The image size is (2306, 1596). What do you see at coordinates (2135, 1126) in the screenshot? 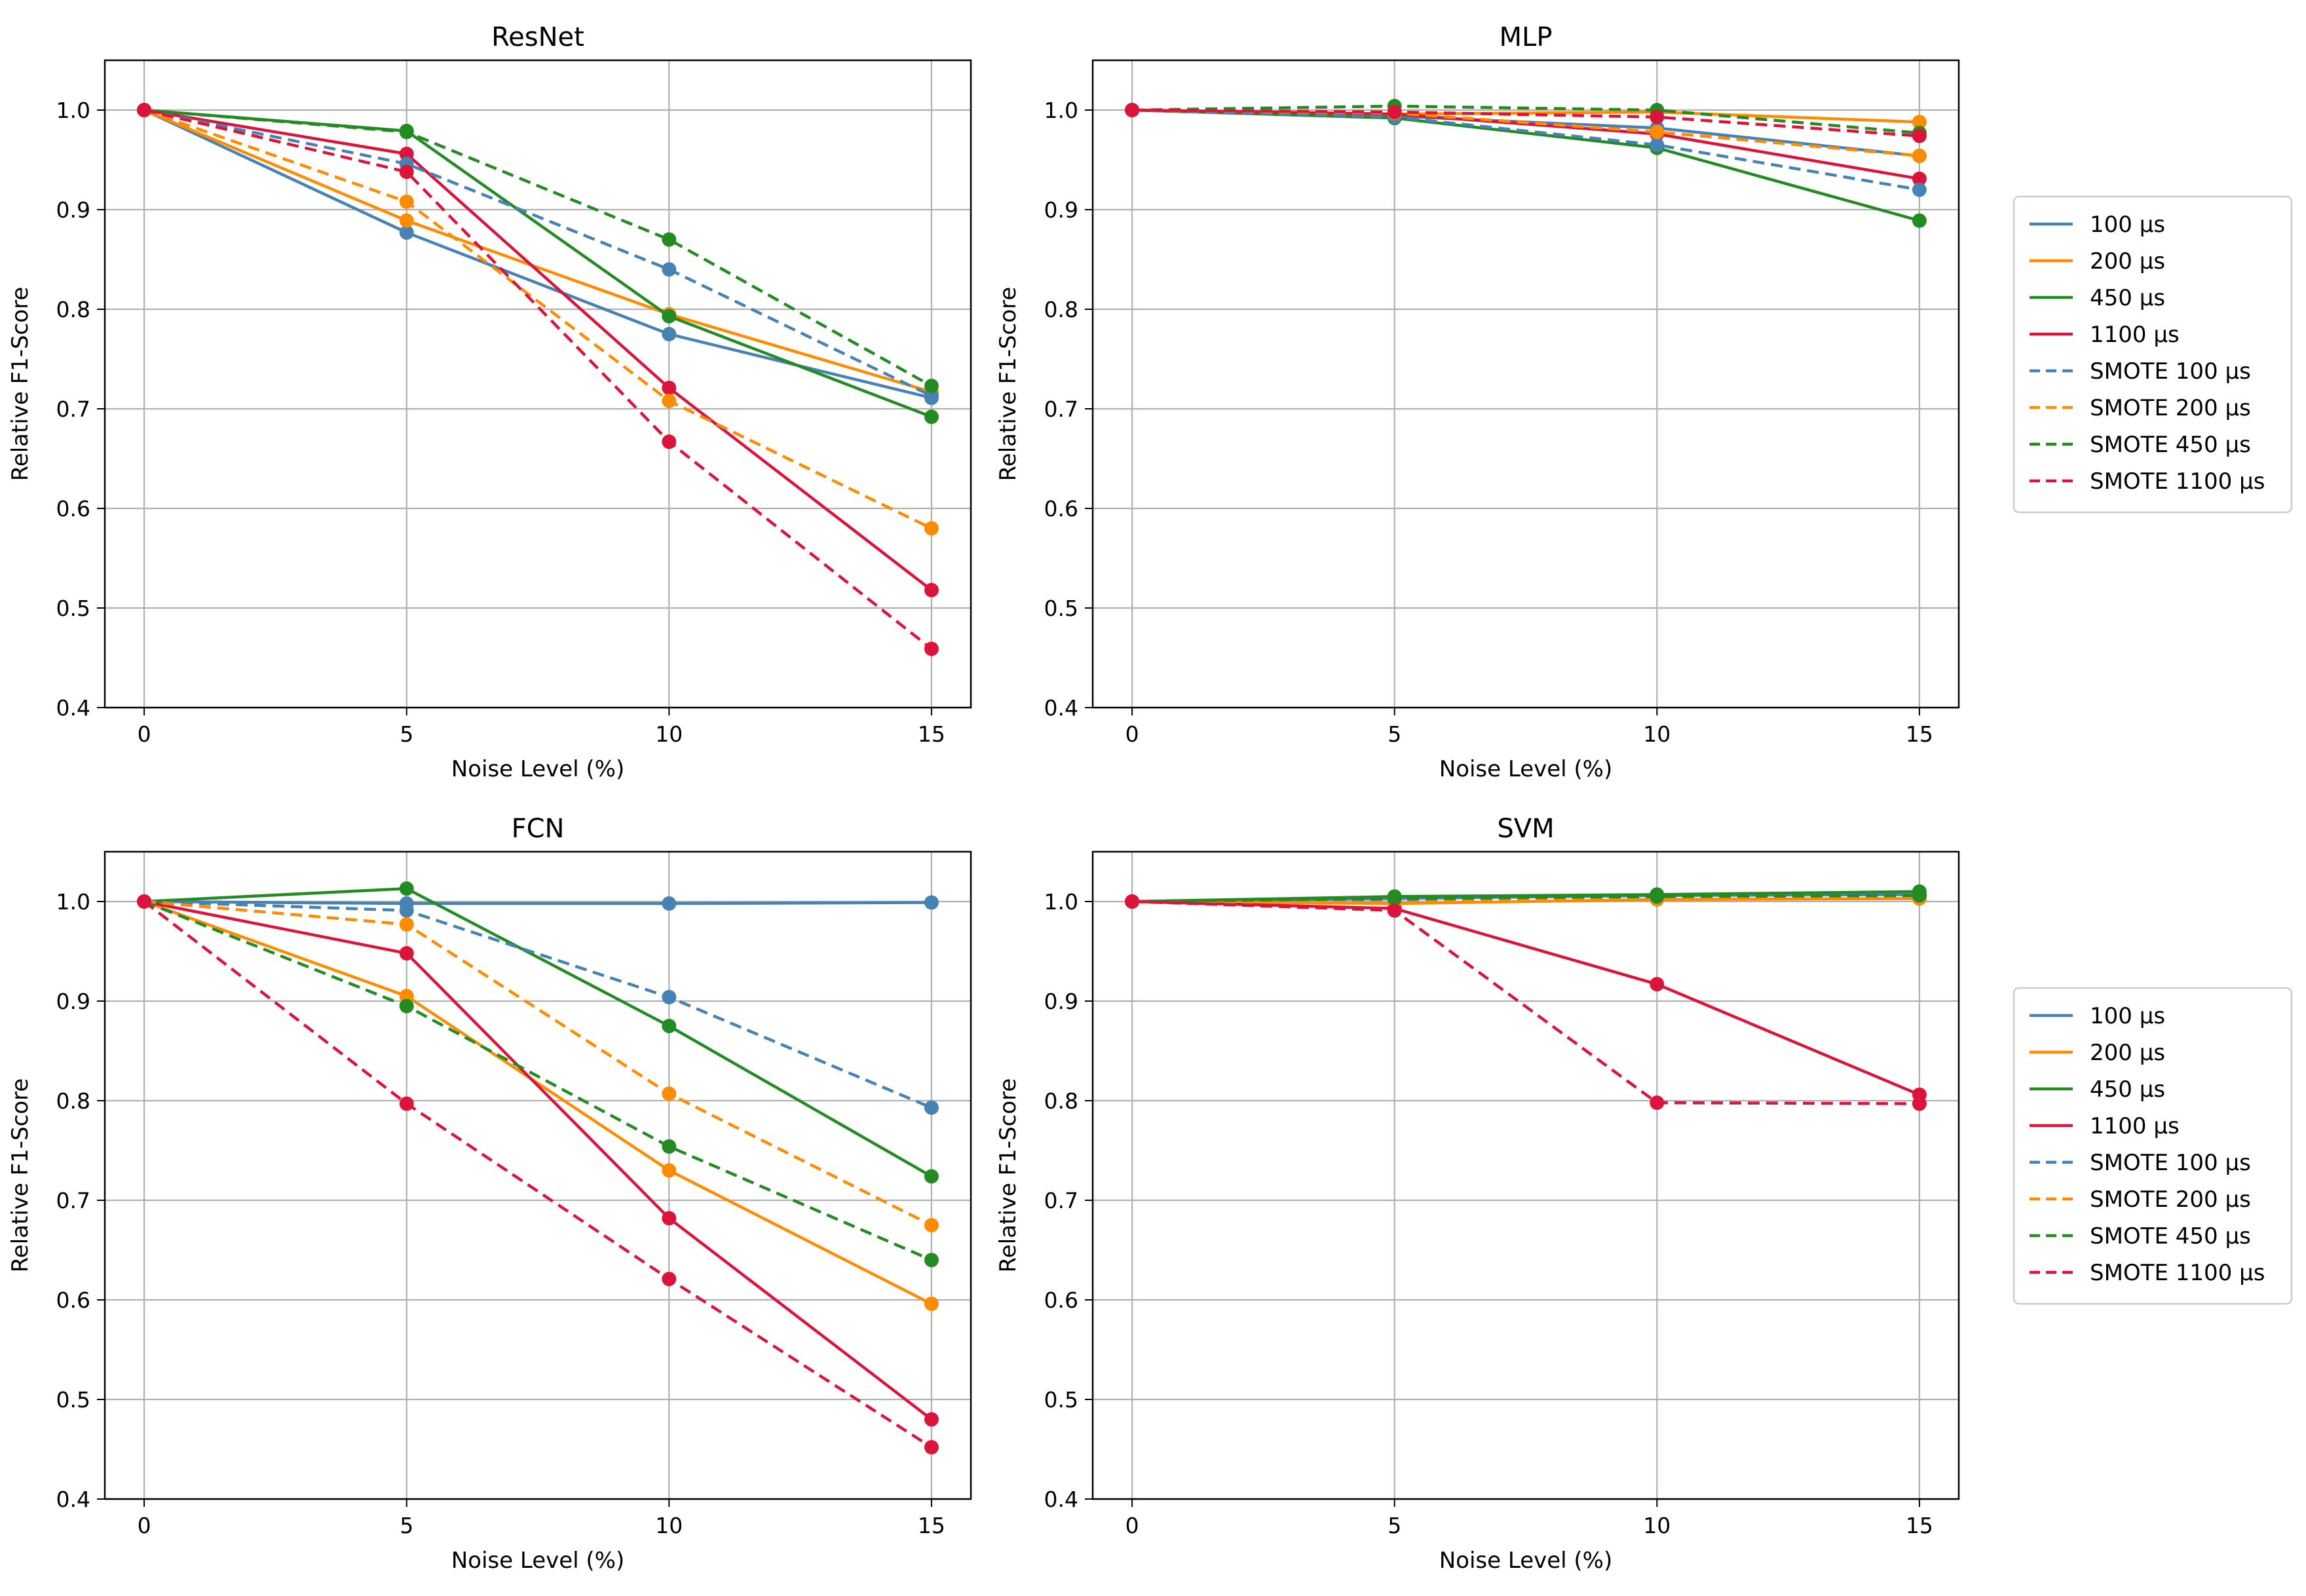
I see `legend-entry: 1100 µs` at bounding box center [2135, 1126].